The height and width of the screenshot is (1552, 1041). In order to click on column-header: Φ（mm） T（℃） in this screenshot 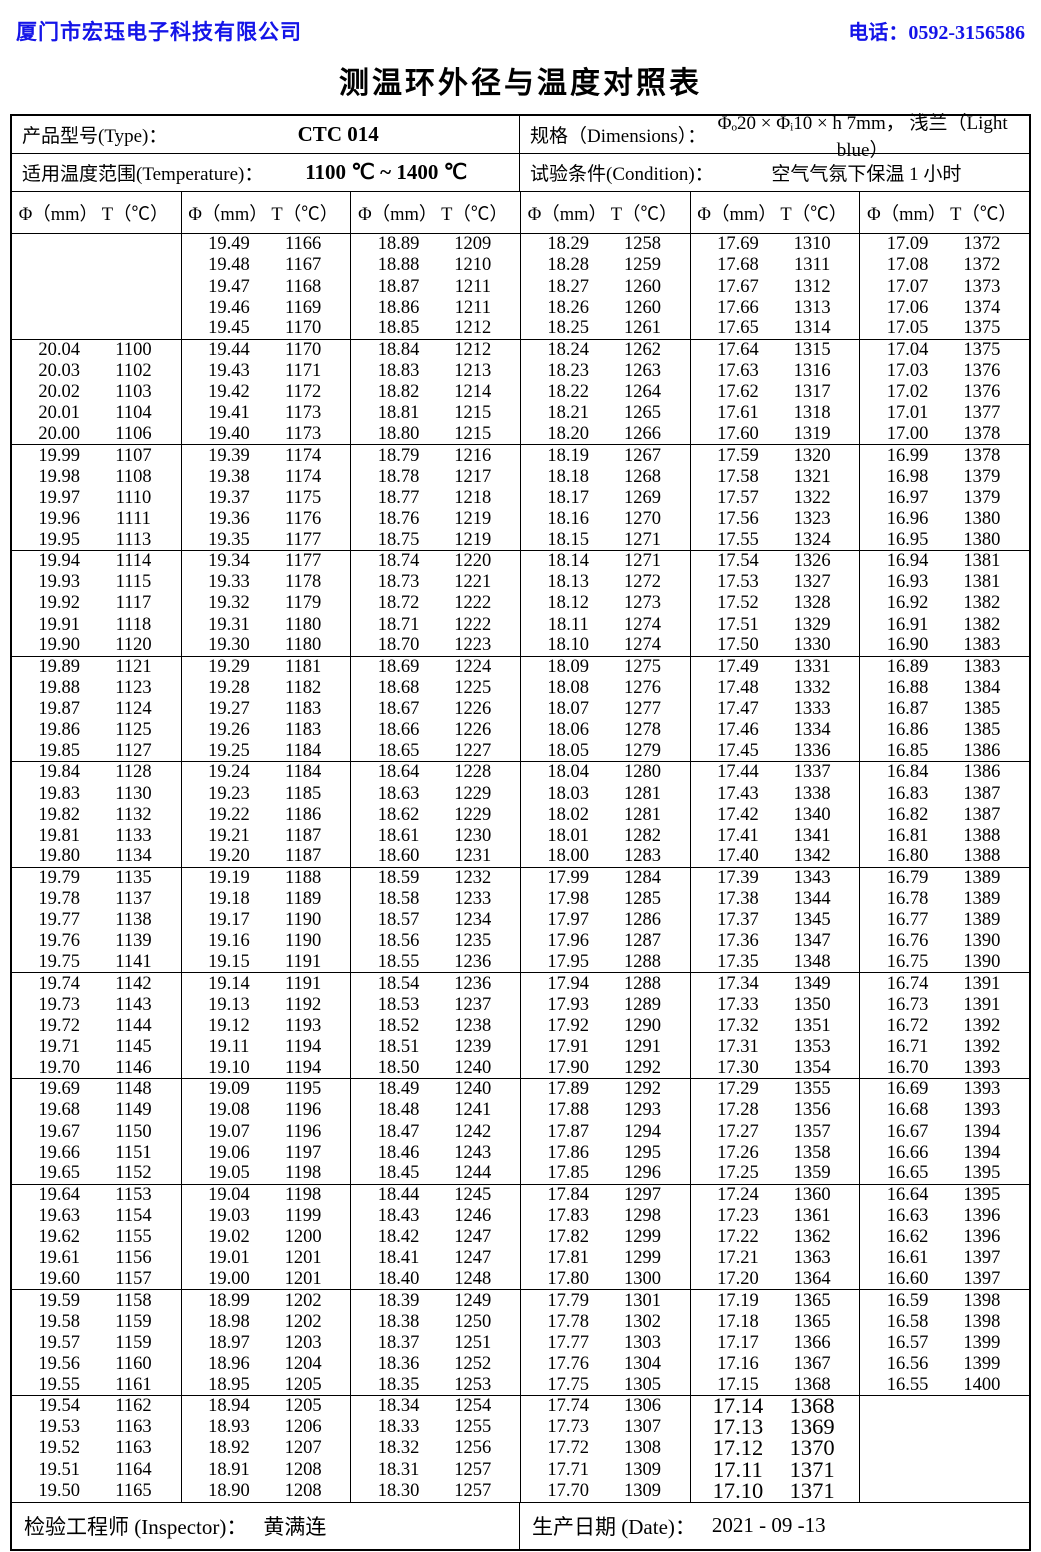, I will do `click(775, 213)`.